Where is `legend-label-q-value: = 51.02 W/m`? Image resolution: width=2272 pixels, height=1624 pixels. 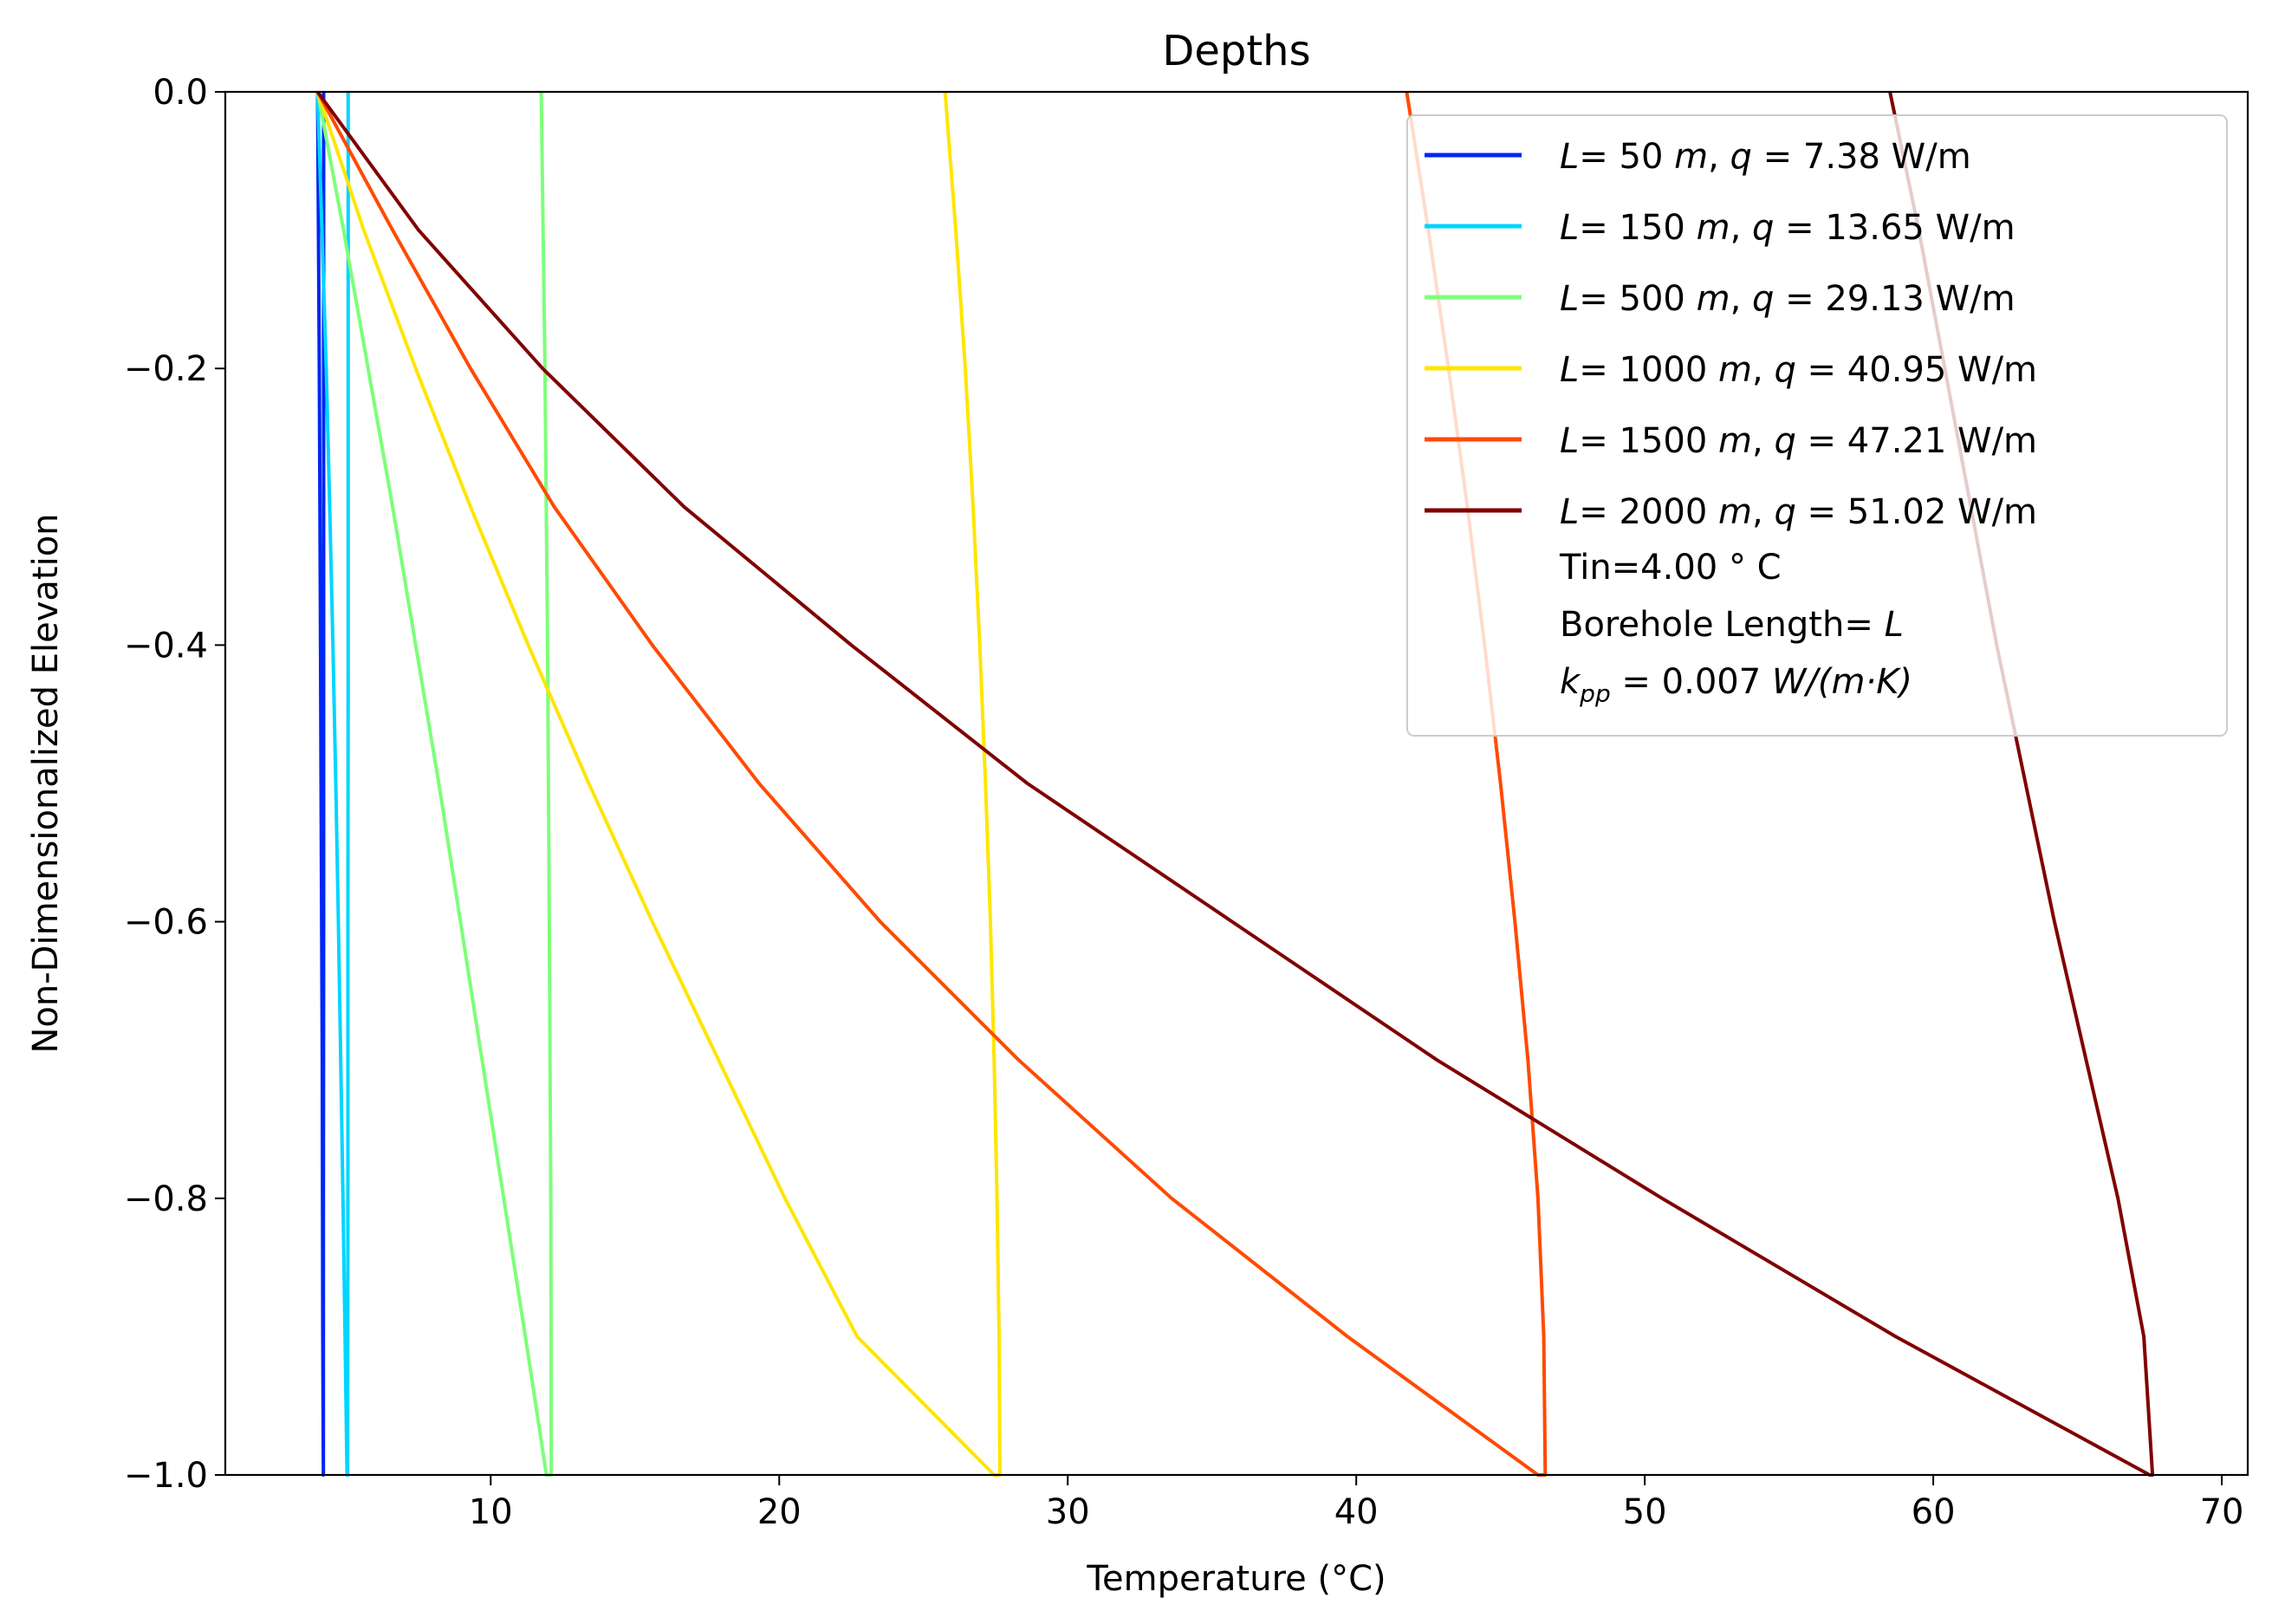 legend-label-q-value: = 51.02 W/m is located at coordinates (1916, 512).